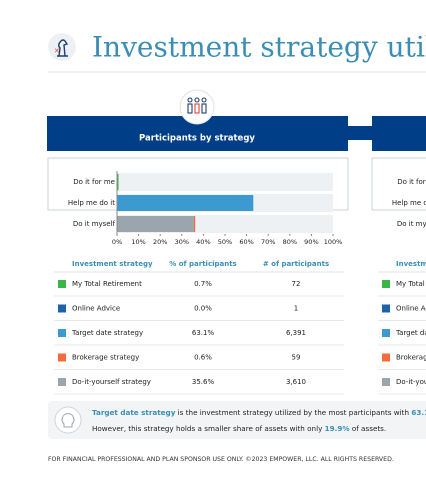 The height and width of the screenshot is (480, 426). What do you see at coordinates (203, 242) in the screenshot?
I see `x-tick-label: 40%` at bounding box center [203, 242].